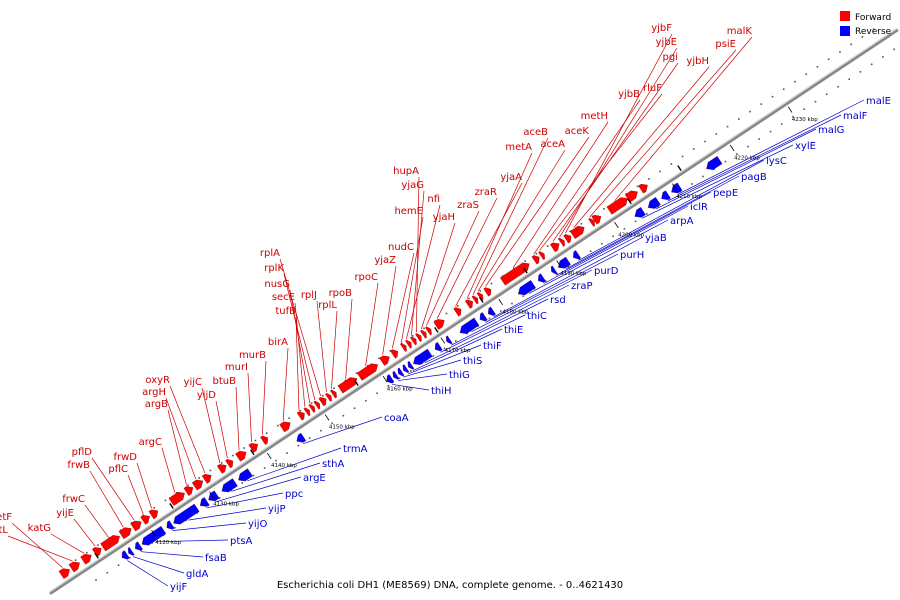 Image resolution: width=900 pixels, height=600 pixels. What do you see at coordinates (285, 311) in the screenshot?
I see `gene-label-tufb: tufB` at bounding box center [285, 311].